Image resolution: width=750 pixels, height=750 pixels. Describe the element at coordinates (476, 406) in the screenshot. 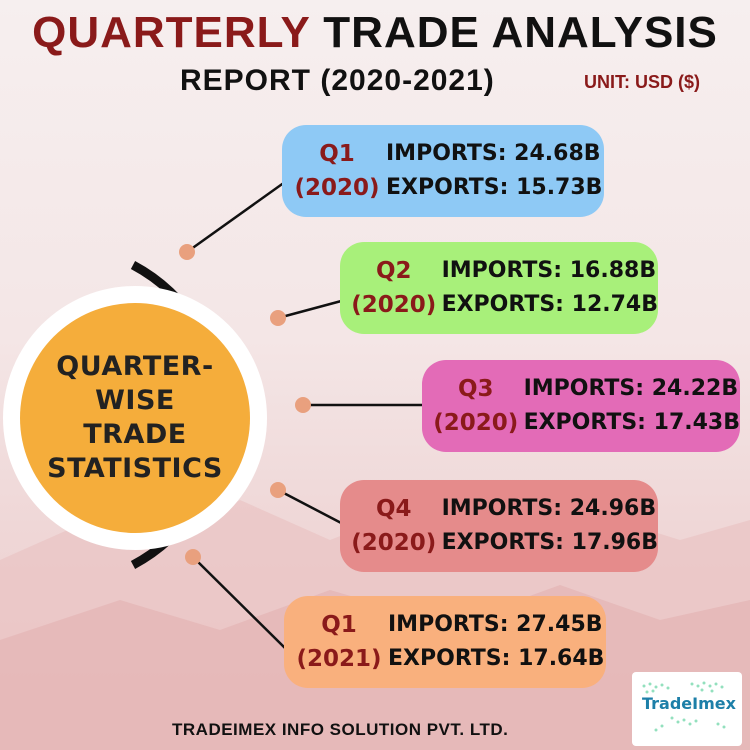

I see `quarter-label: Q3 (2020)` at that location.